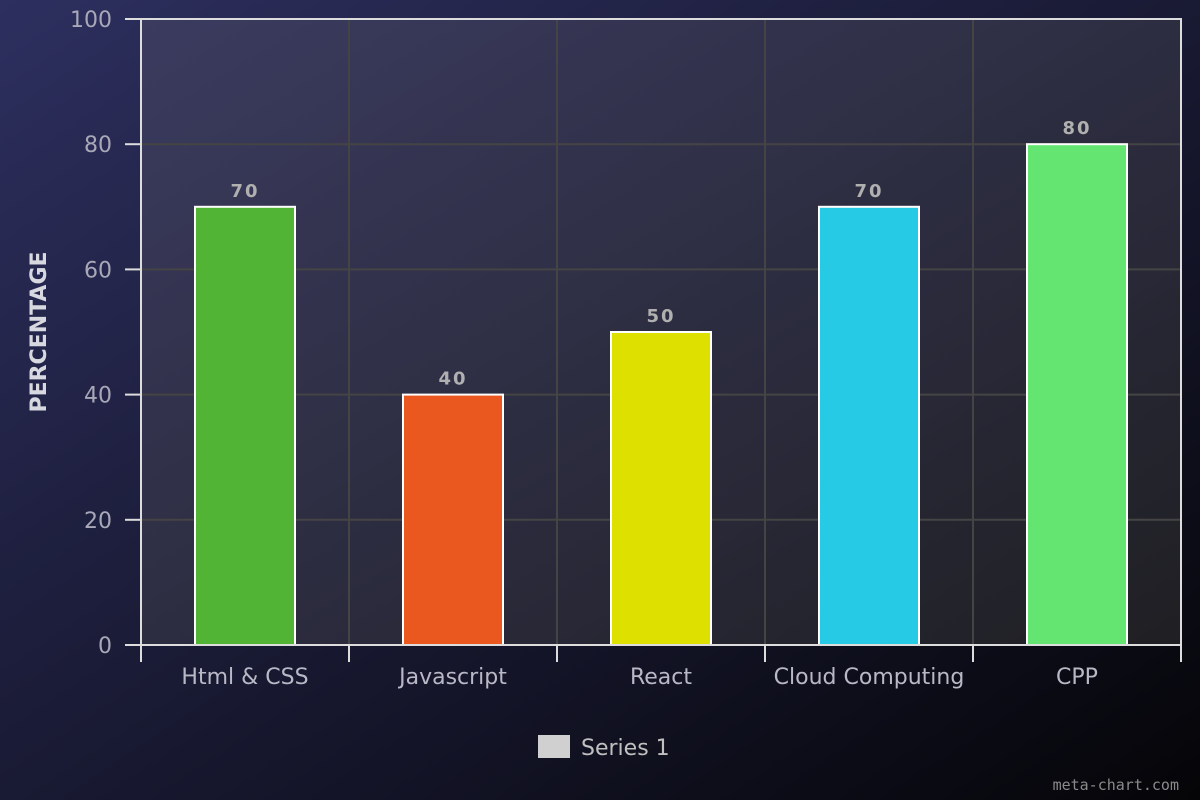 Image resolution: width=1200 pixels, height=800 pixels. What do you see at coordinates (661, 677) in the screenshot?
I see `x-category-label: React` at bounding box center [661, 677].